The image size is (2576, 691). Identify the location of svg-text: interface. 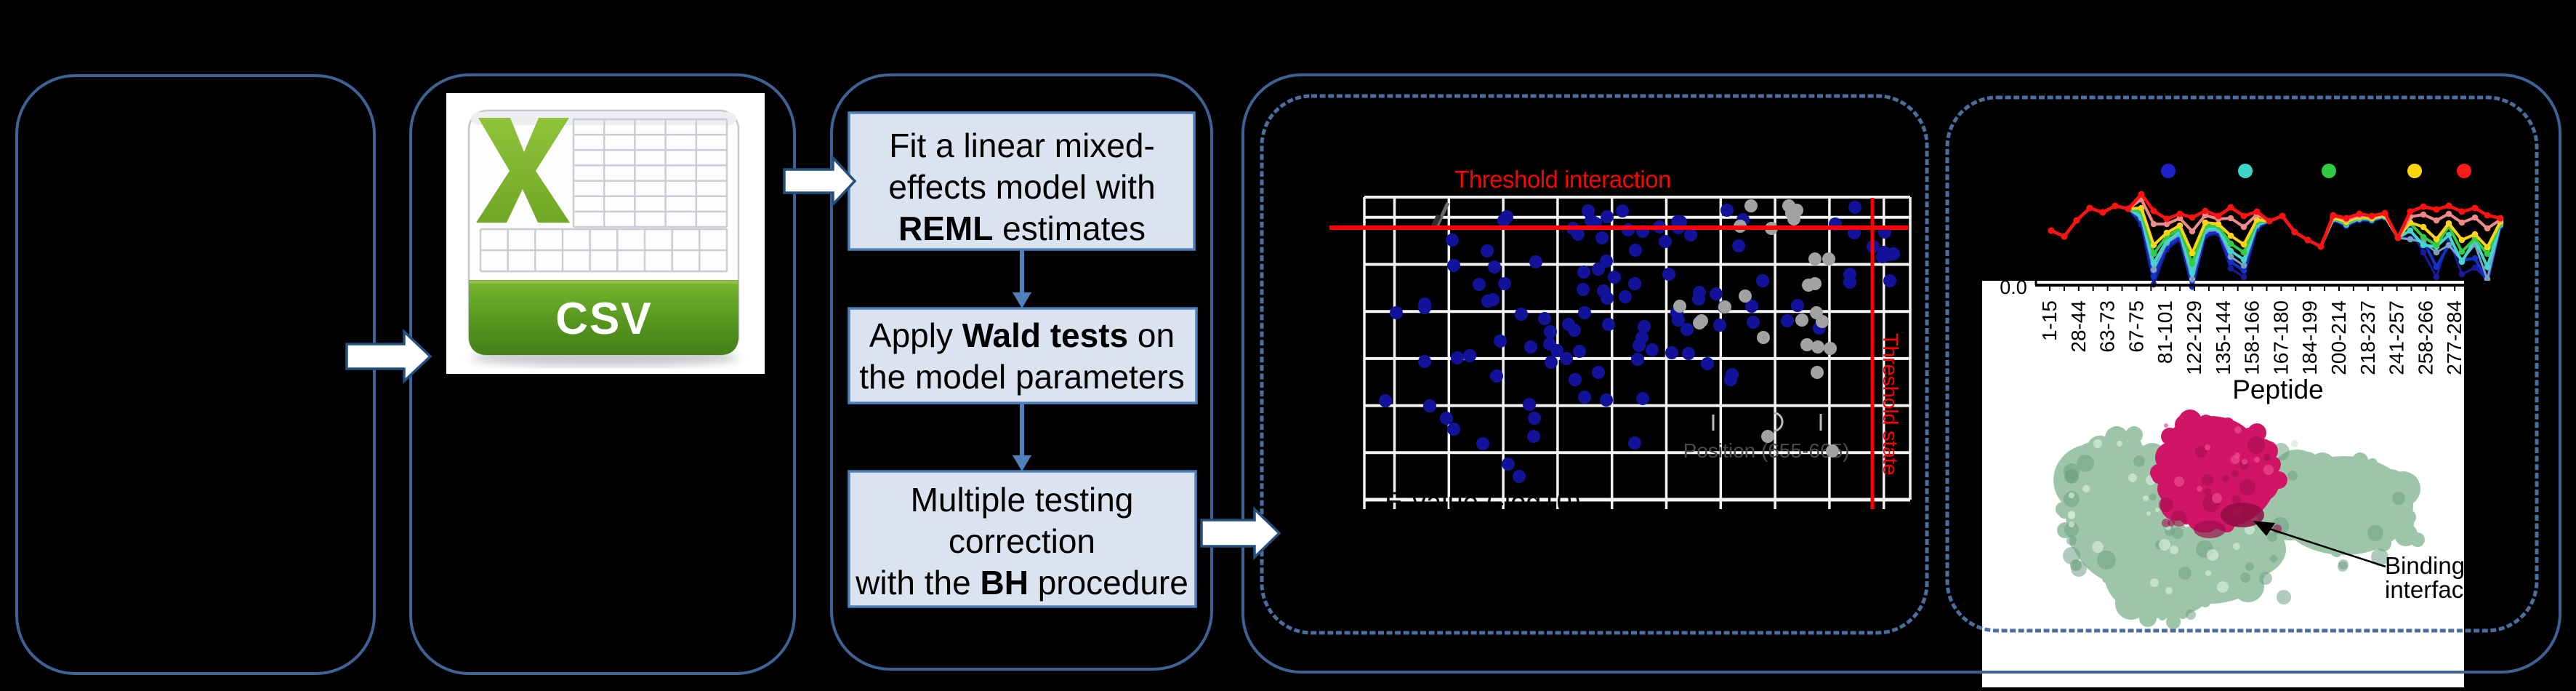
(2431, 589).